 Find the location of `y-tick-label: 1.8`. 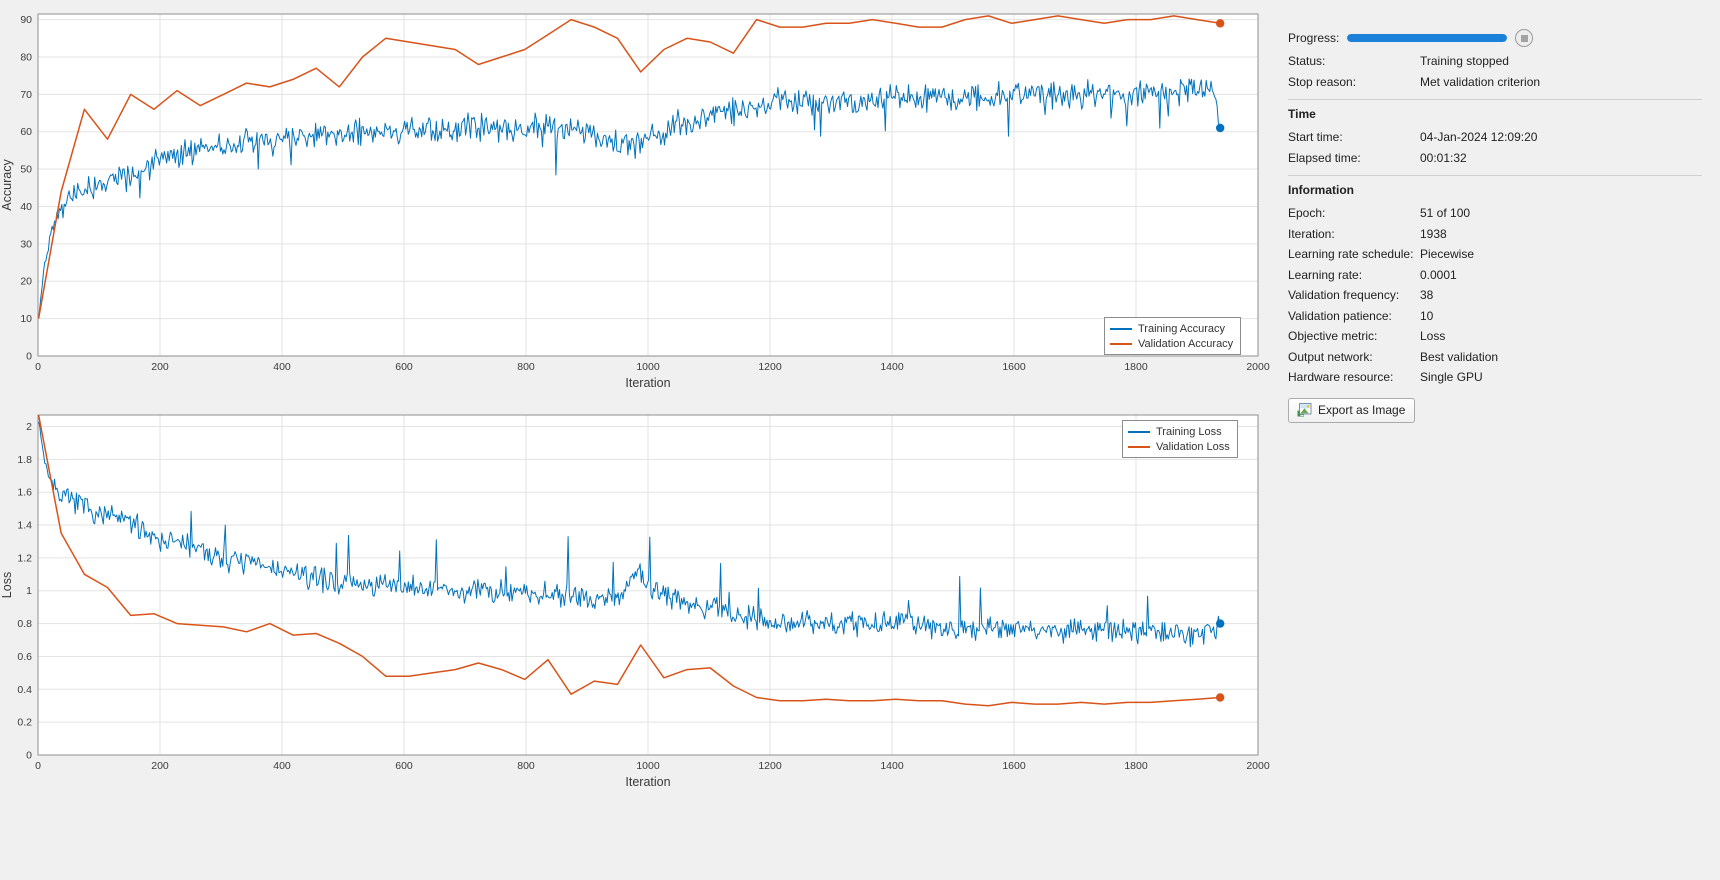

y-tick-label: 1.8 is located at coordinates (24, 460).